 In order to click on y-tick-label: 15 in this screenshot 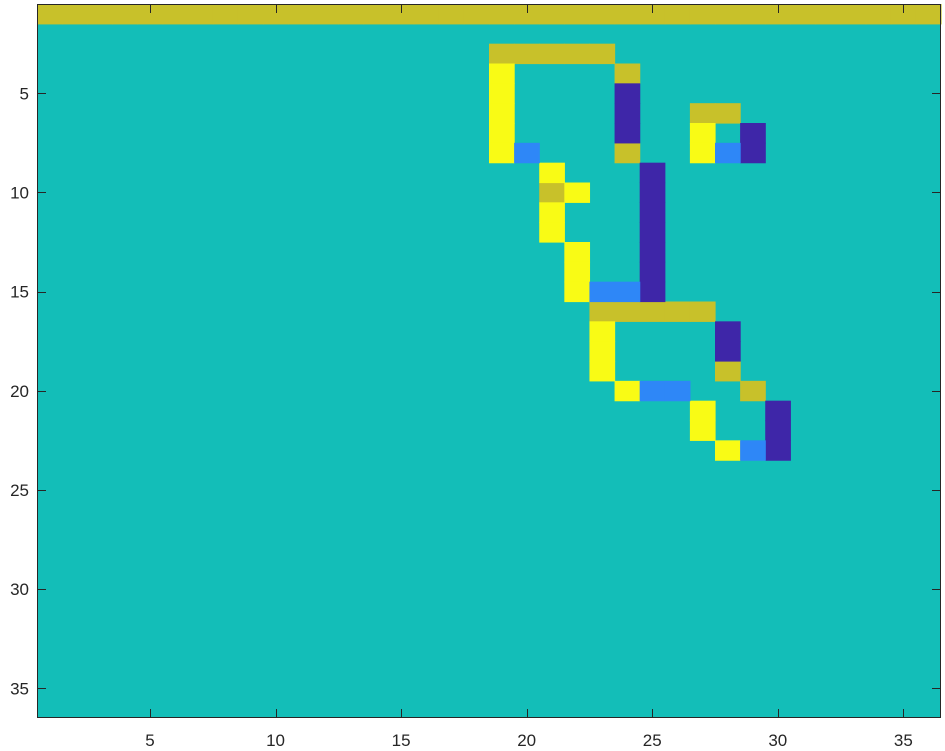, I will do `click(19, 292)`.